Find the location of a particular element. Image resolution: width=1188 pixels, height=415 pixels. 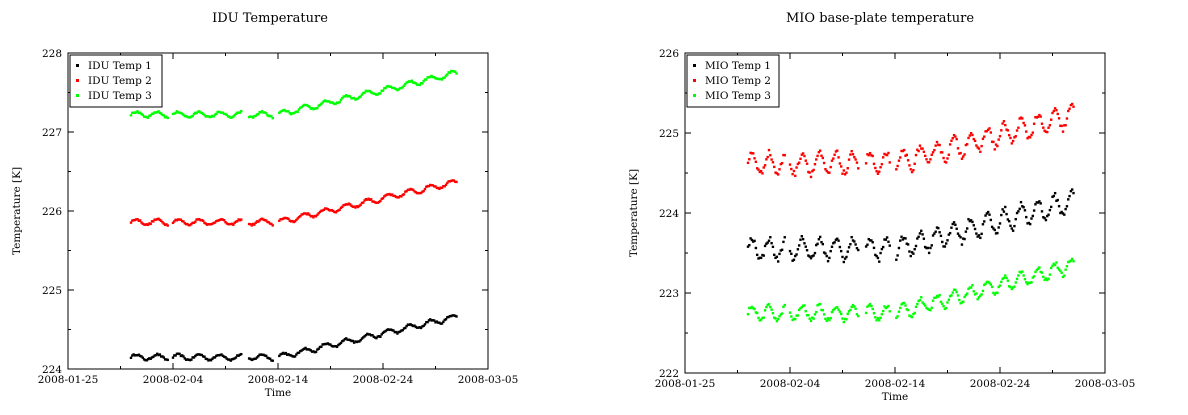

x-tick-label: 2008-03-05 is located at coordinates (1105, 384).